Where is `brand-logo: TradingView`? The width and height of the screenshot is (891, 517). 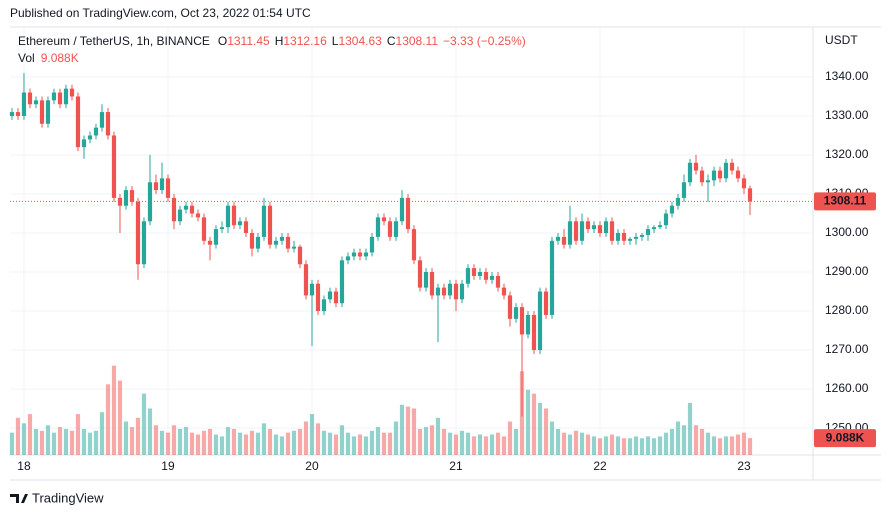
brand-logo: TradingView is located at coordinates (57, 497).